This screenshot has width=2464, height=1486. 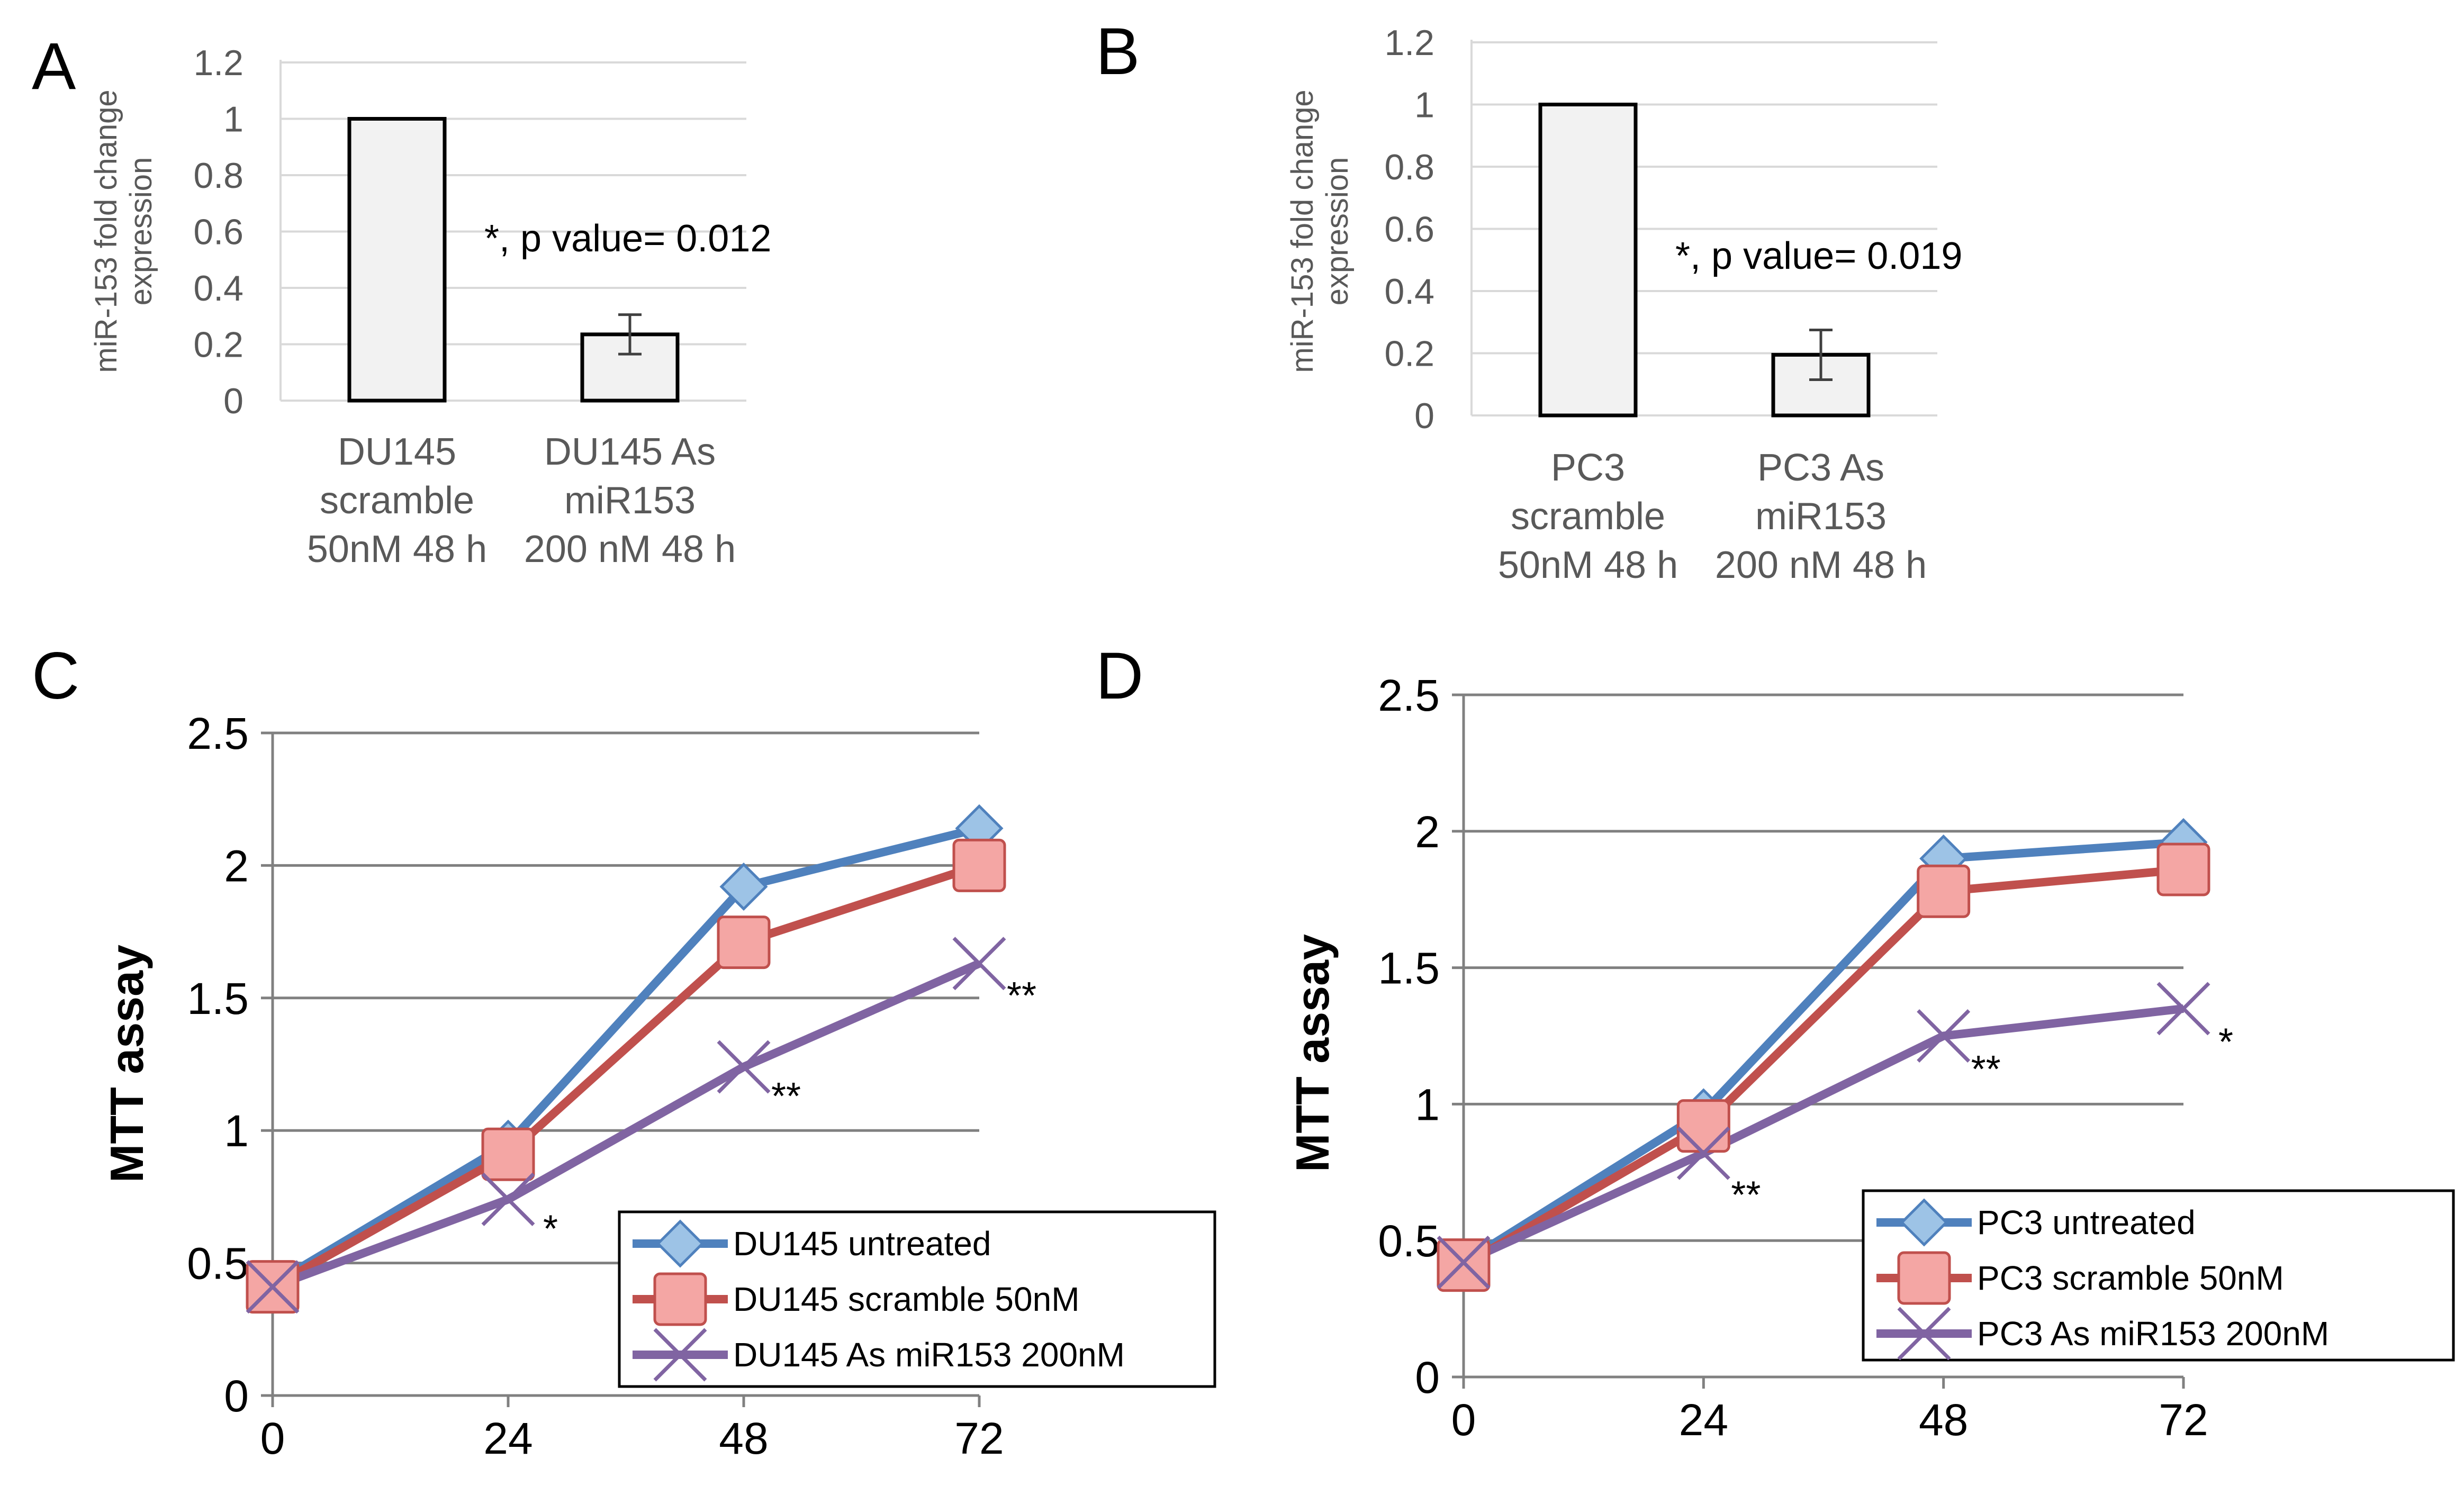 I want to click on legend-label: DU145 As miR153 200nM, so click(x=929, y=1355).